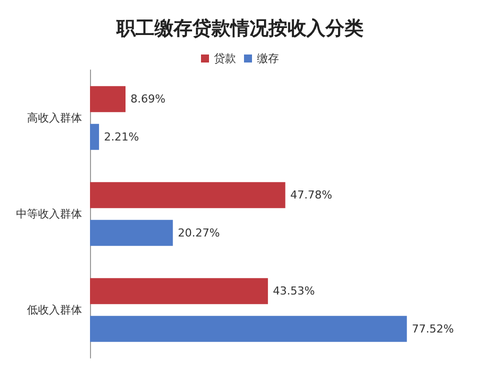 The image size is (480, 376). I want to click on data-label: 20.27%, so click(199, 233).